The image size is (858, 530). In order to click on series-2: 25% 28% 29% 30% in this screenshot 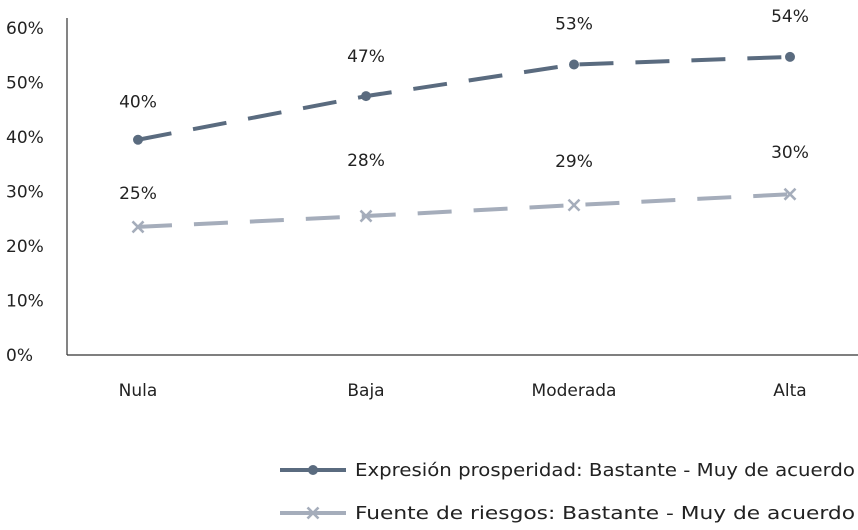, I will do `click(464, 188)`.